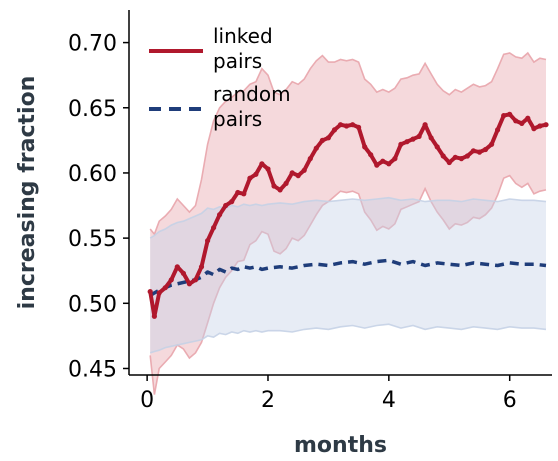 This screenshot has height=461, width=558. I want to click on legend-label-linked-pairs-line1: linked, so click(243, 36).